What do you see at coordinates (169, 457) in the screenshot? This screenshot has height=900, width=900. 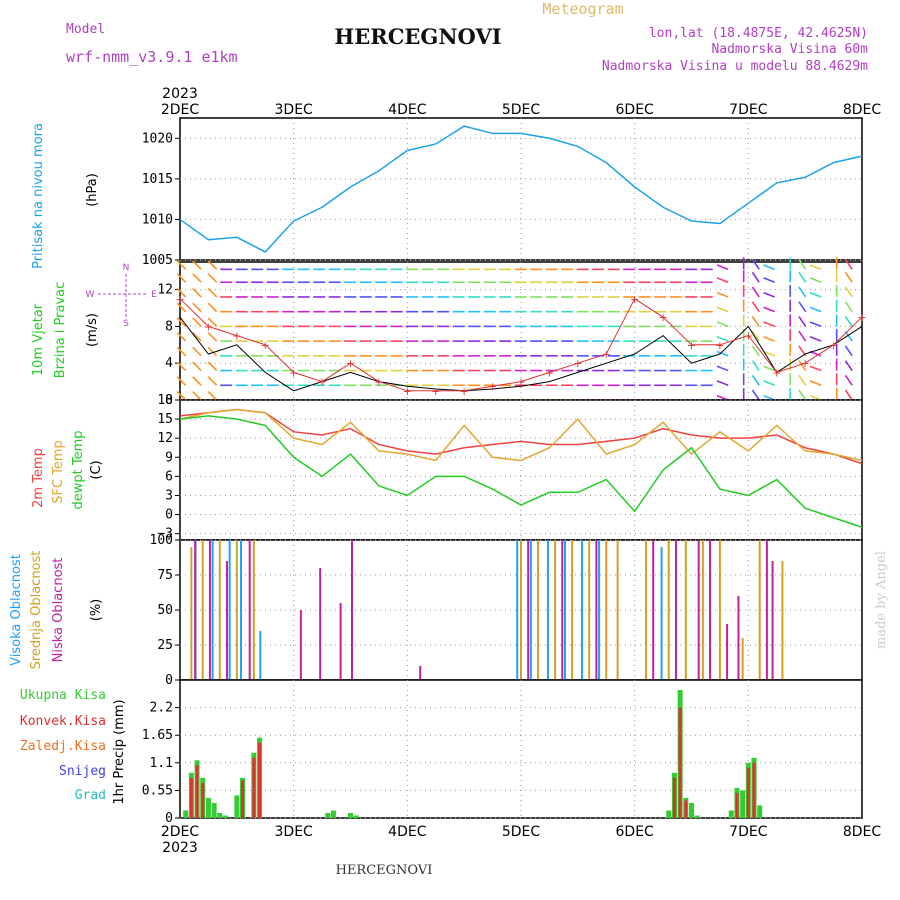 I see `y-tick-label: 9` at bounding box center [169, 457].